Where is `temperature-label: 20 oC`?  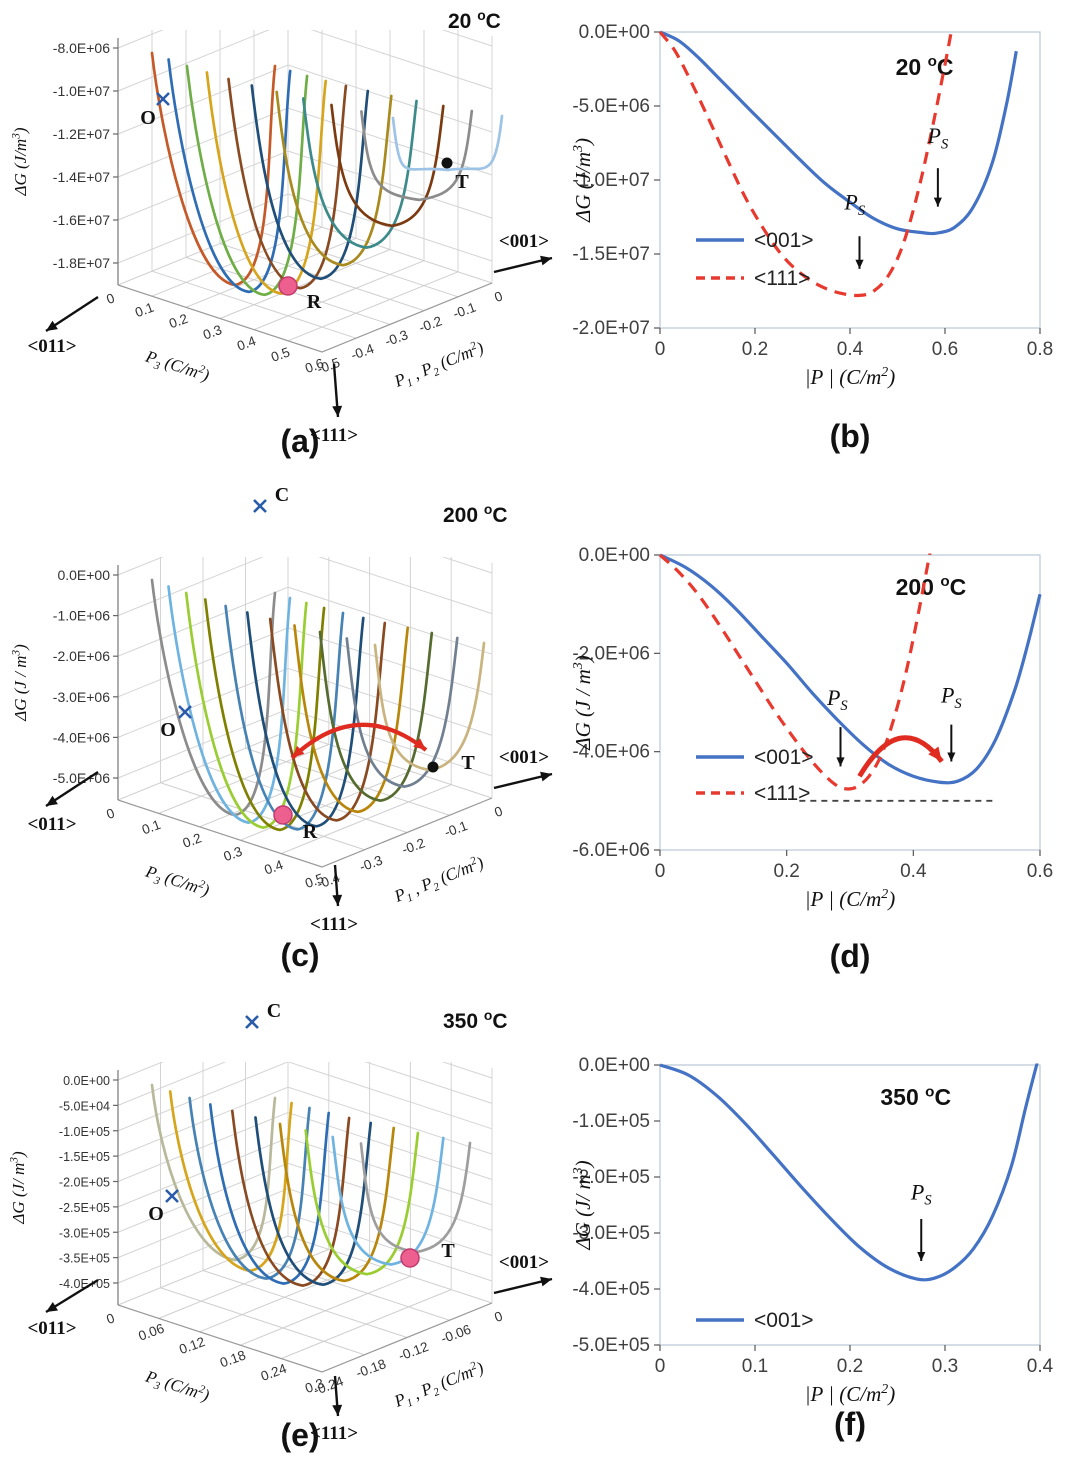 temperature-label: 20 oC is located at coordinates (925, 66).